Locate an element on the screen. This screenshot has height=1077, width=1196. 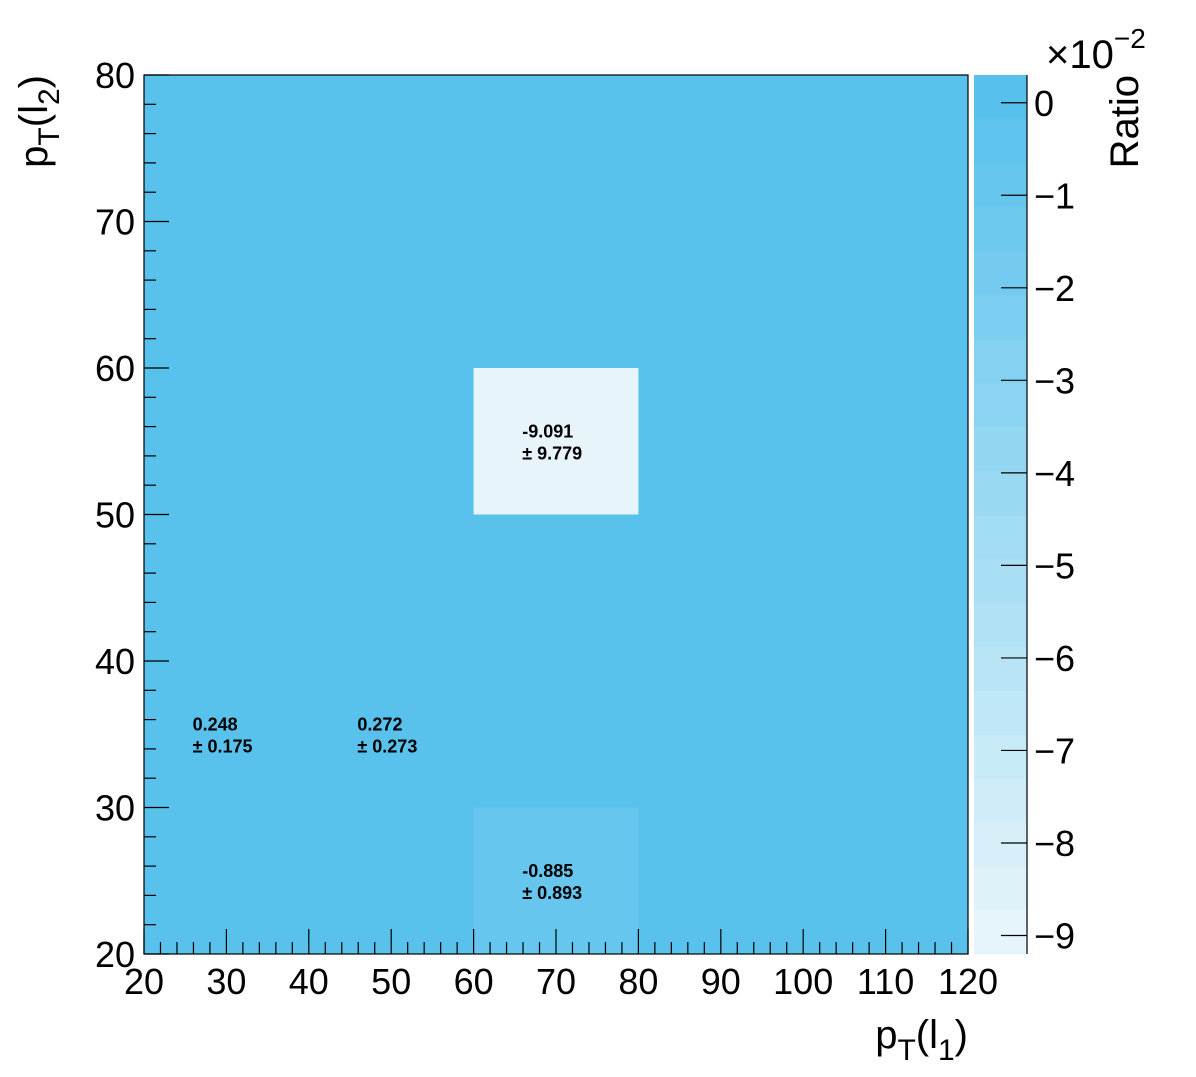
y-tick-label: 60 is located at coordinates (115, 368).